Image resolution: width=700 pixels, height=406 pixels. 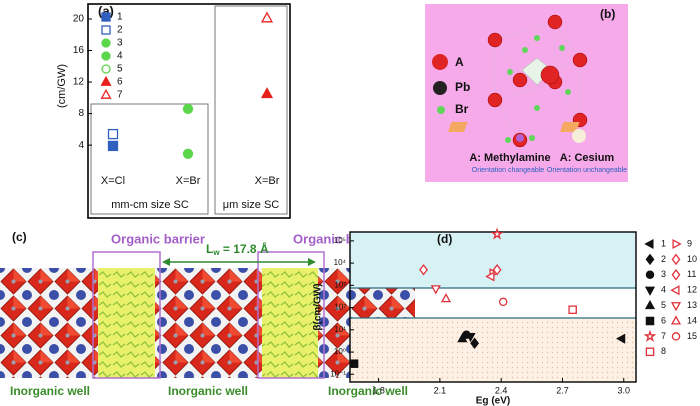 I want to click on y-tick-label: 20, so click(x=79, y=19).